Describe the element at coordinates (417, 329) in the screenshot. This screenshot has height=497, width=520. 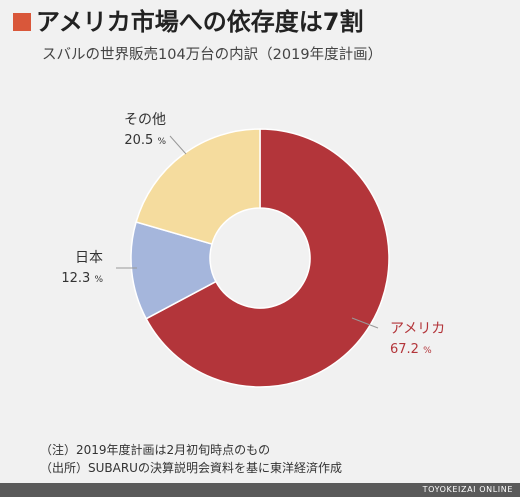
I see `slice-label-0: アメリカ` at that location.